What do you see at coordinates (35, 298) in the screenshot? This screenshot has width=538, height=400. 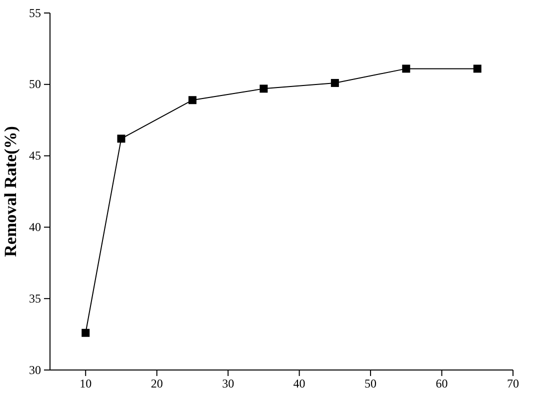 I see `y-tick-label: 35` at bounding box center [35, 298].